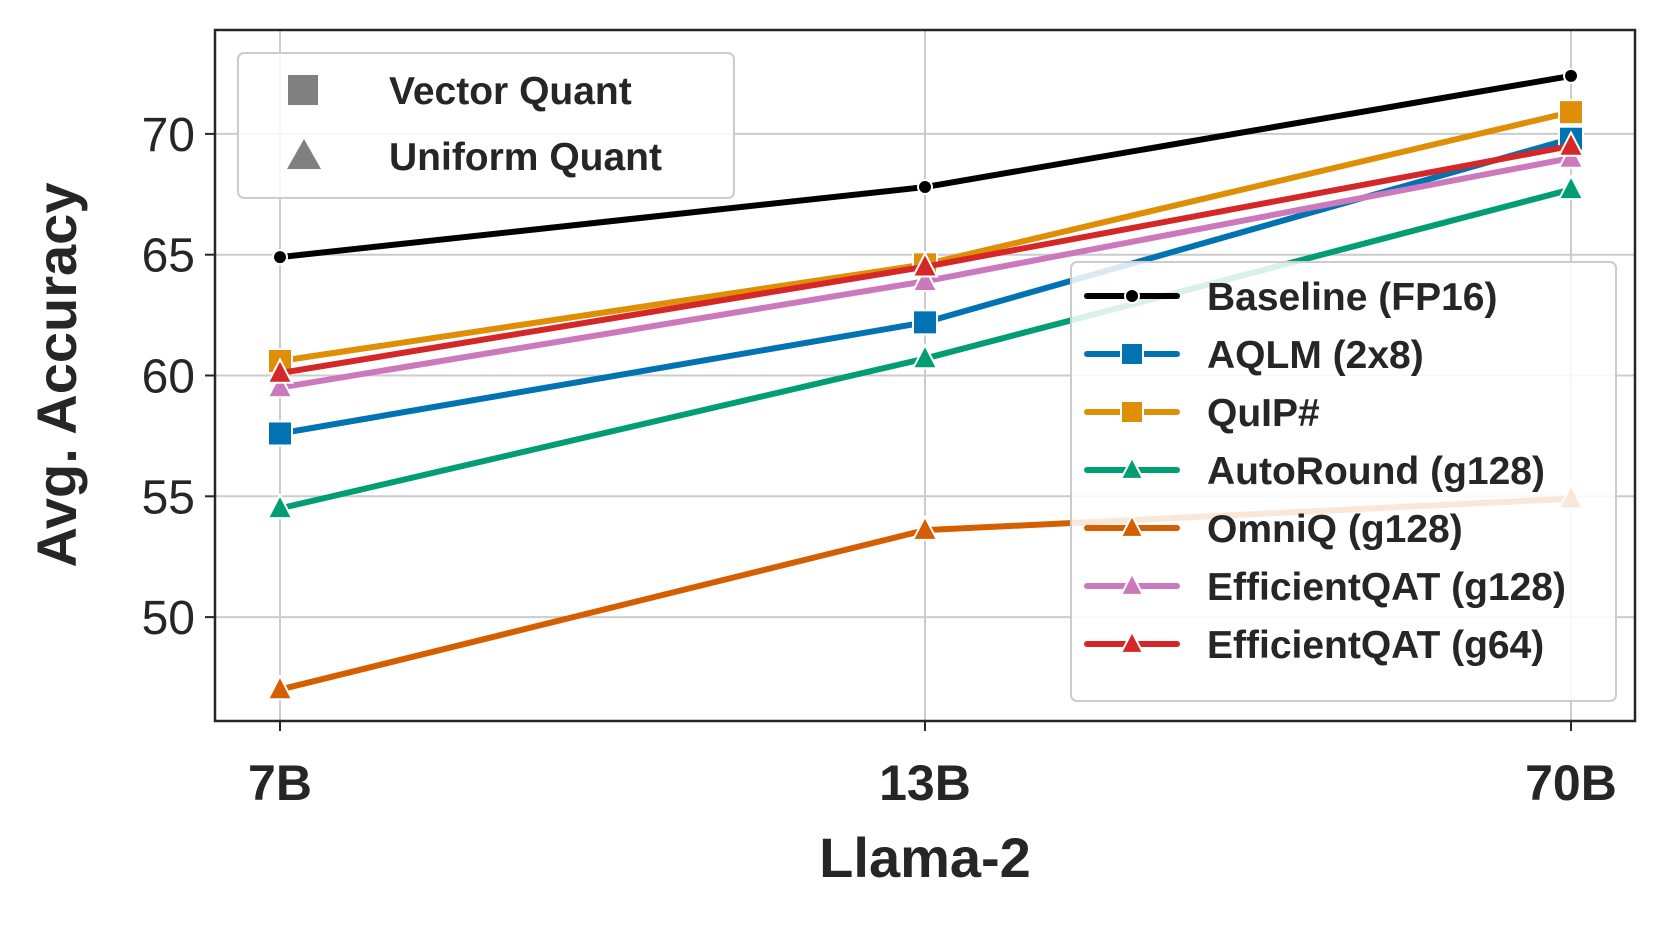  What do you see at coordinates (280, 687) in the screenshot?
I see `data-point-omniq-g128-7b` at bounding box center [280, 687].